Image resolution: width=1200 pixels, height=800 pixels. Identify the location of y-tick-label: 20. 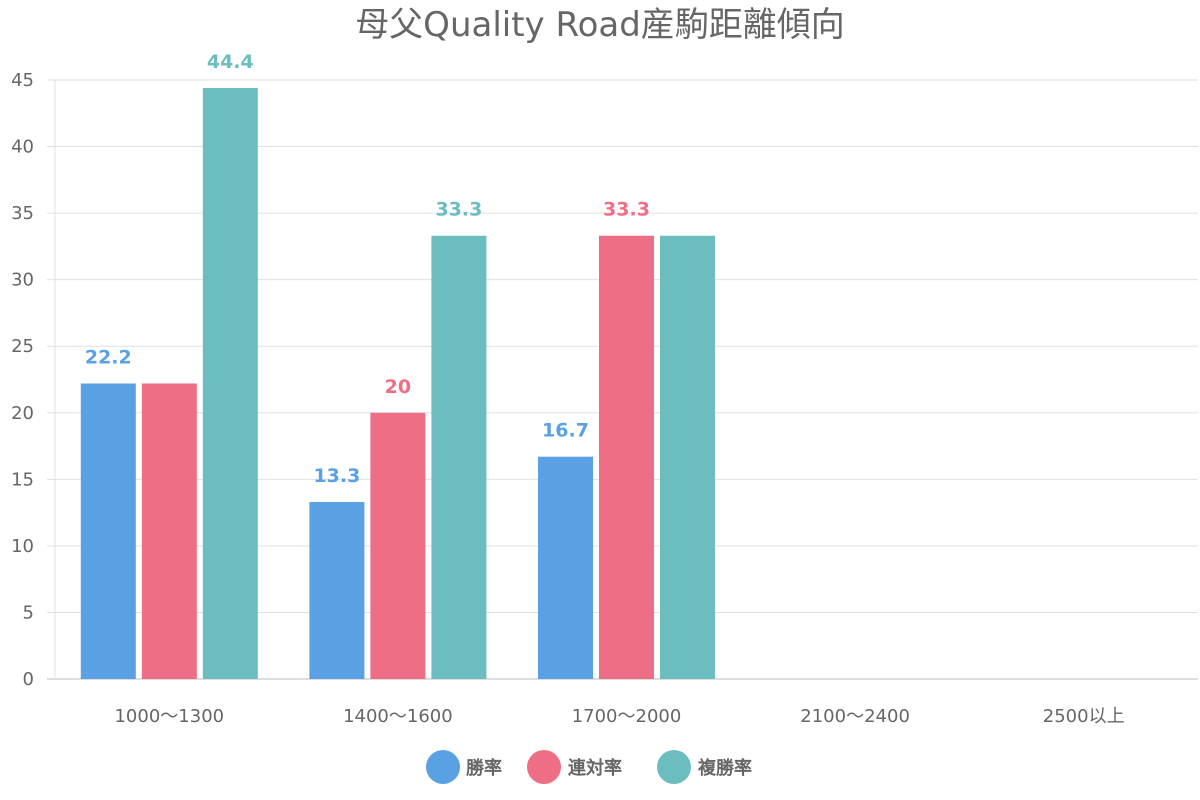
(22, 413).